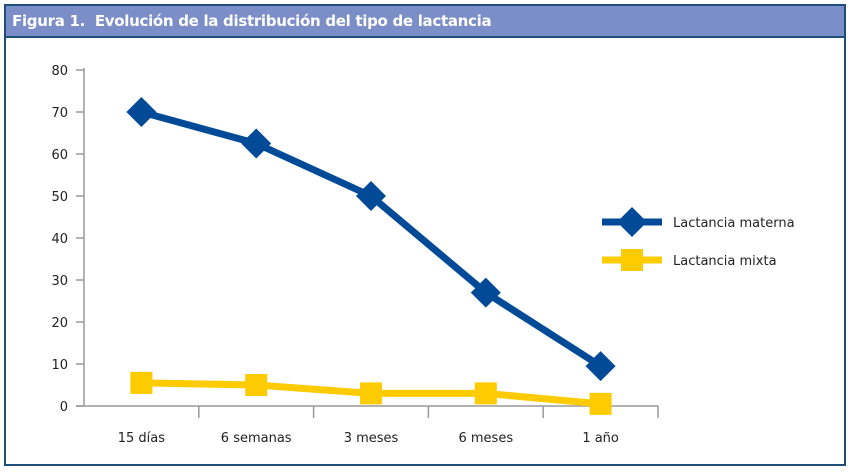 The width and height of the screenshot is (852, 472). What do you see at coordinates (59, 71) in the screenshot?
I see `y-tick-label: 80` at bounding box center [59, 71].